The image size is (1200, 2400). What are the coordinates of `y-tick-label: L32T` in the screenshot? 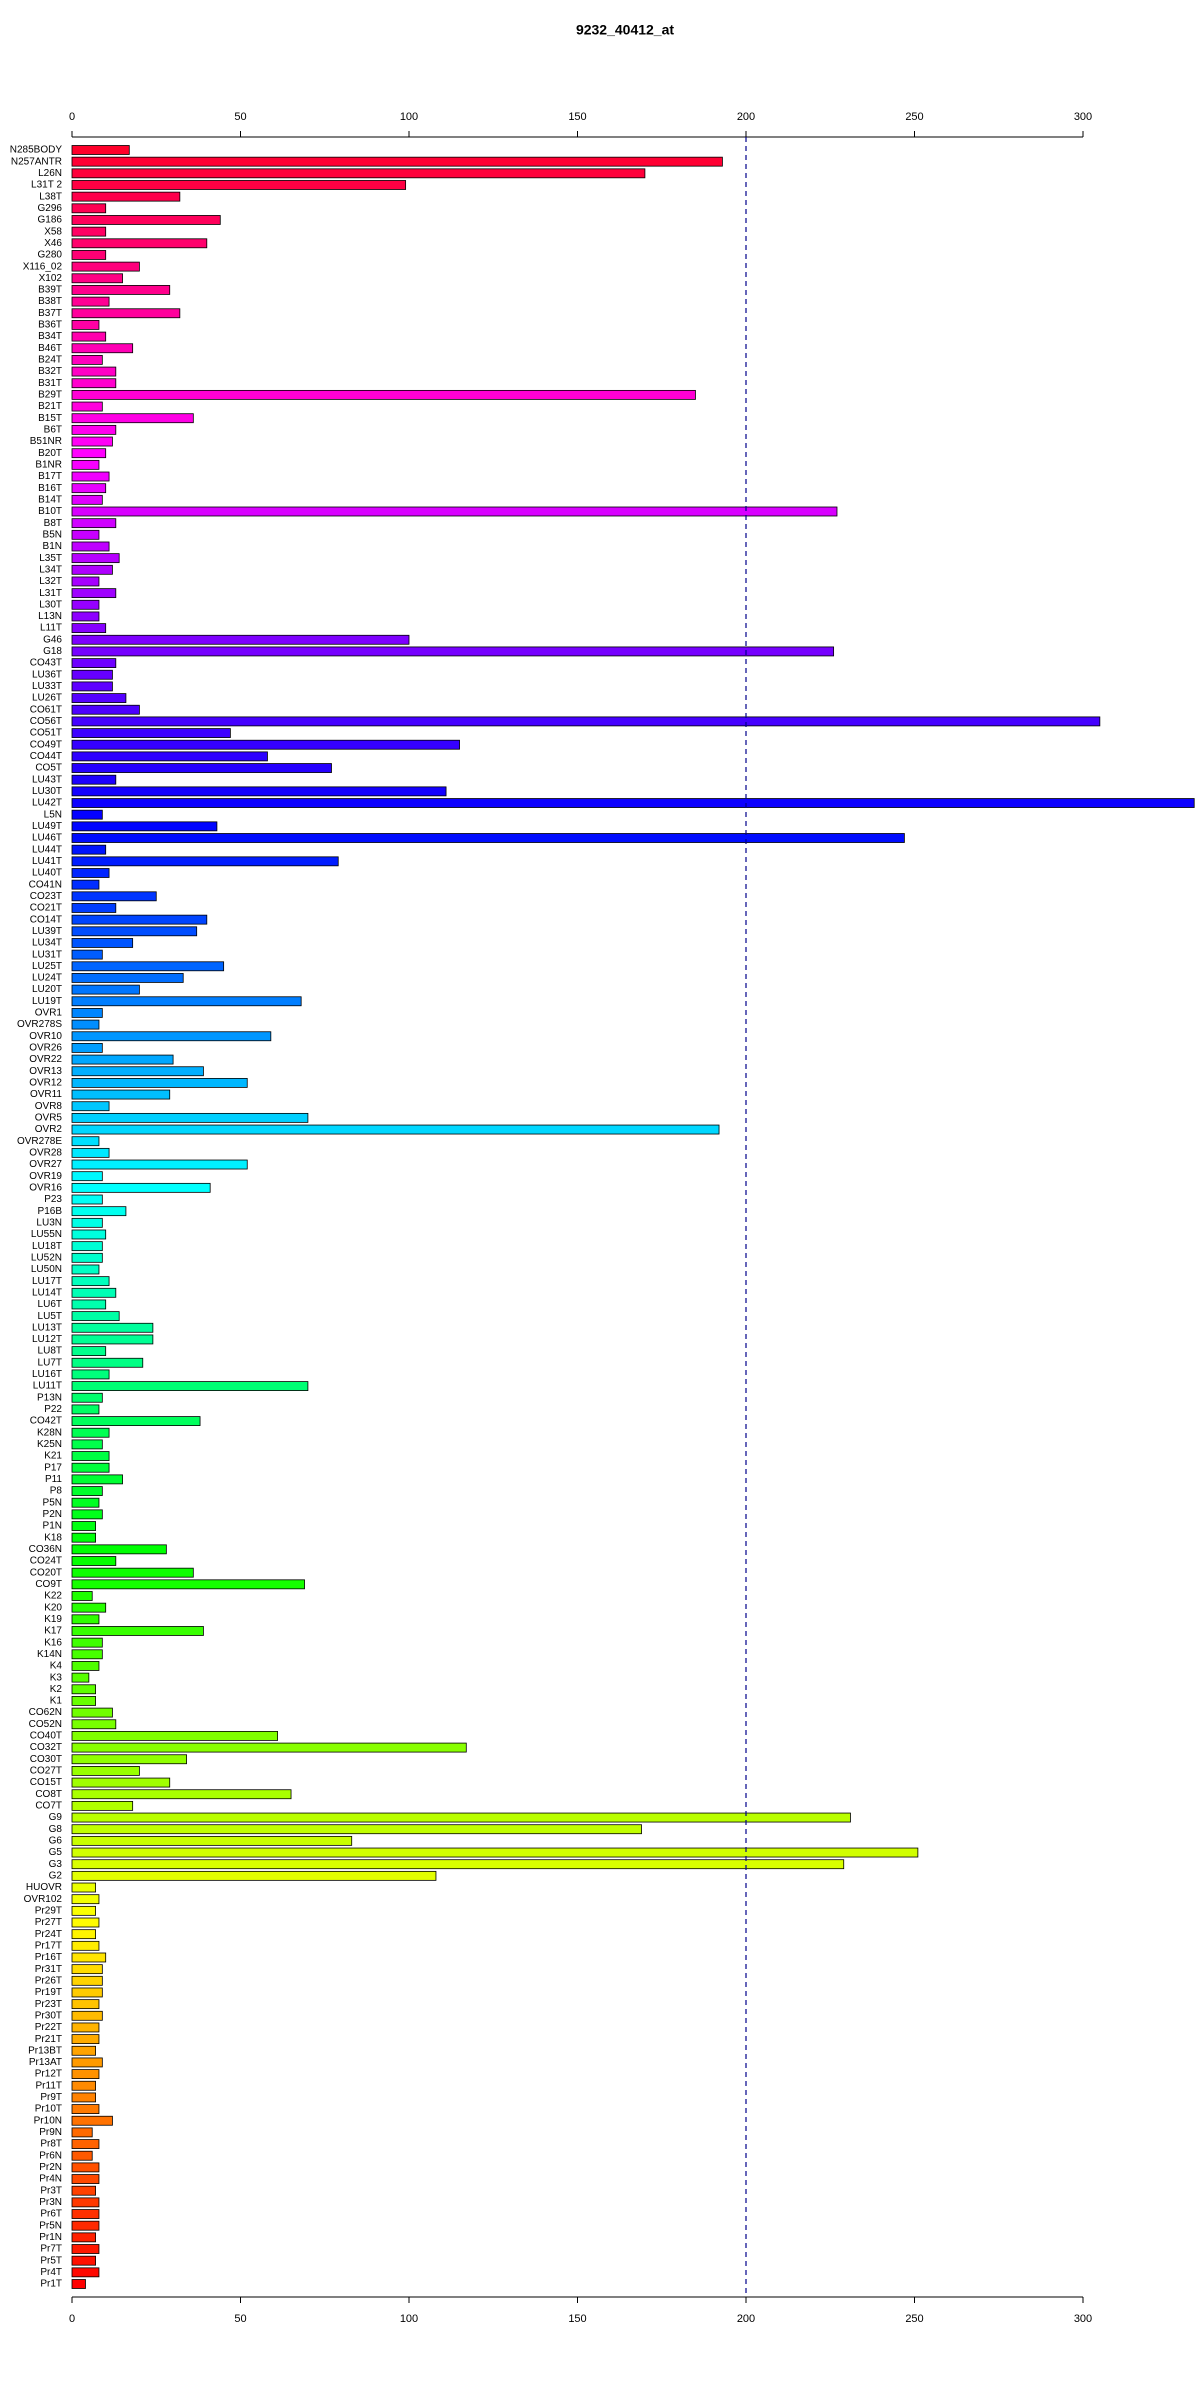 It's located at (50, 581).